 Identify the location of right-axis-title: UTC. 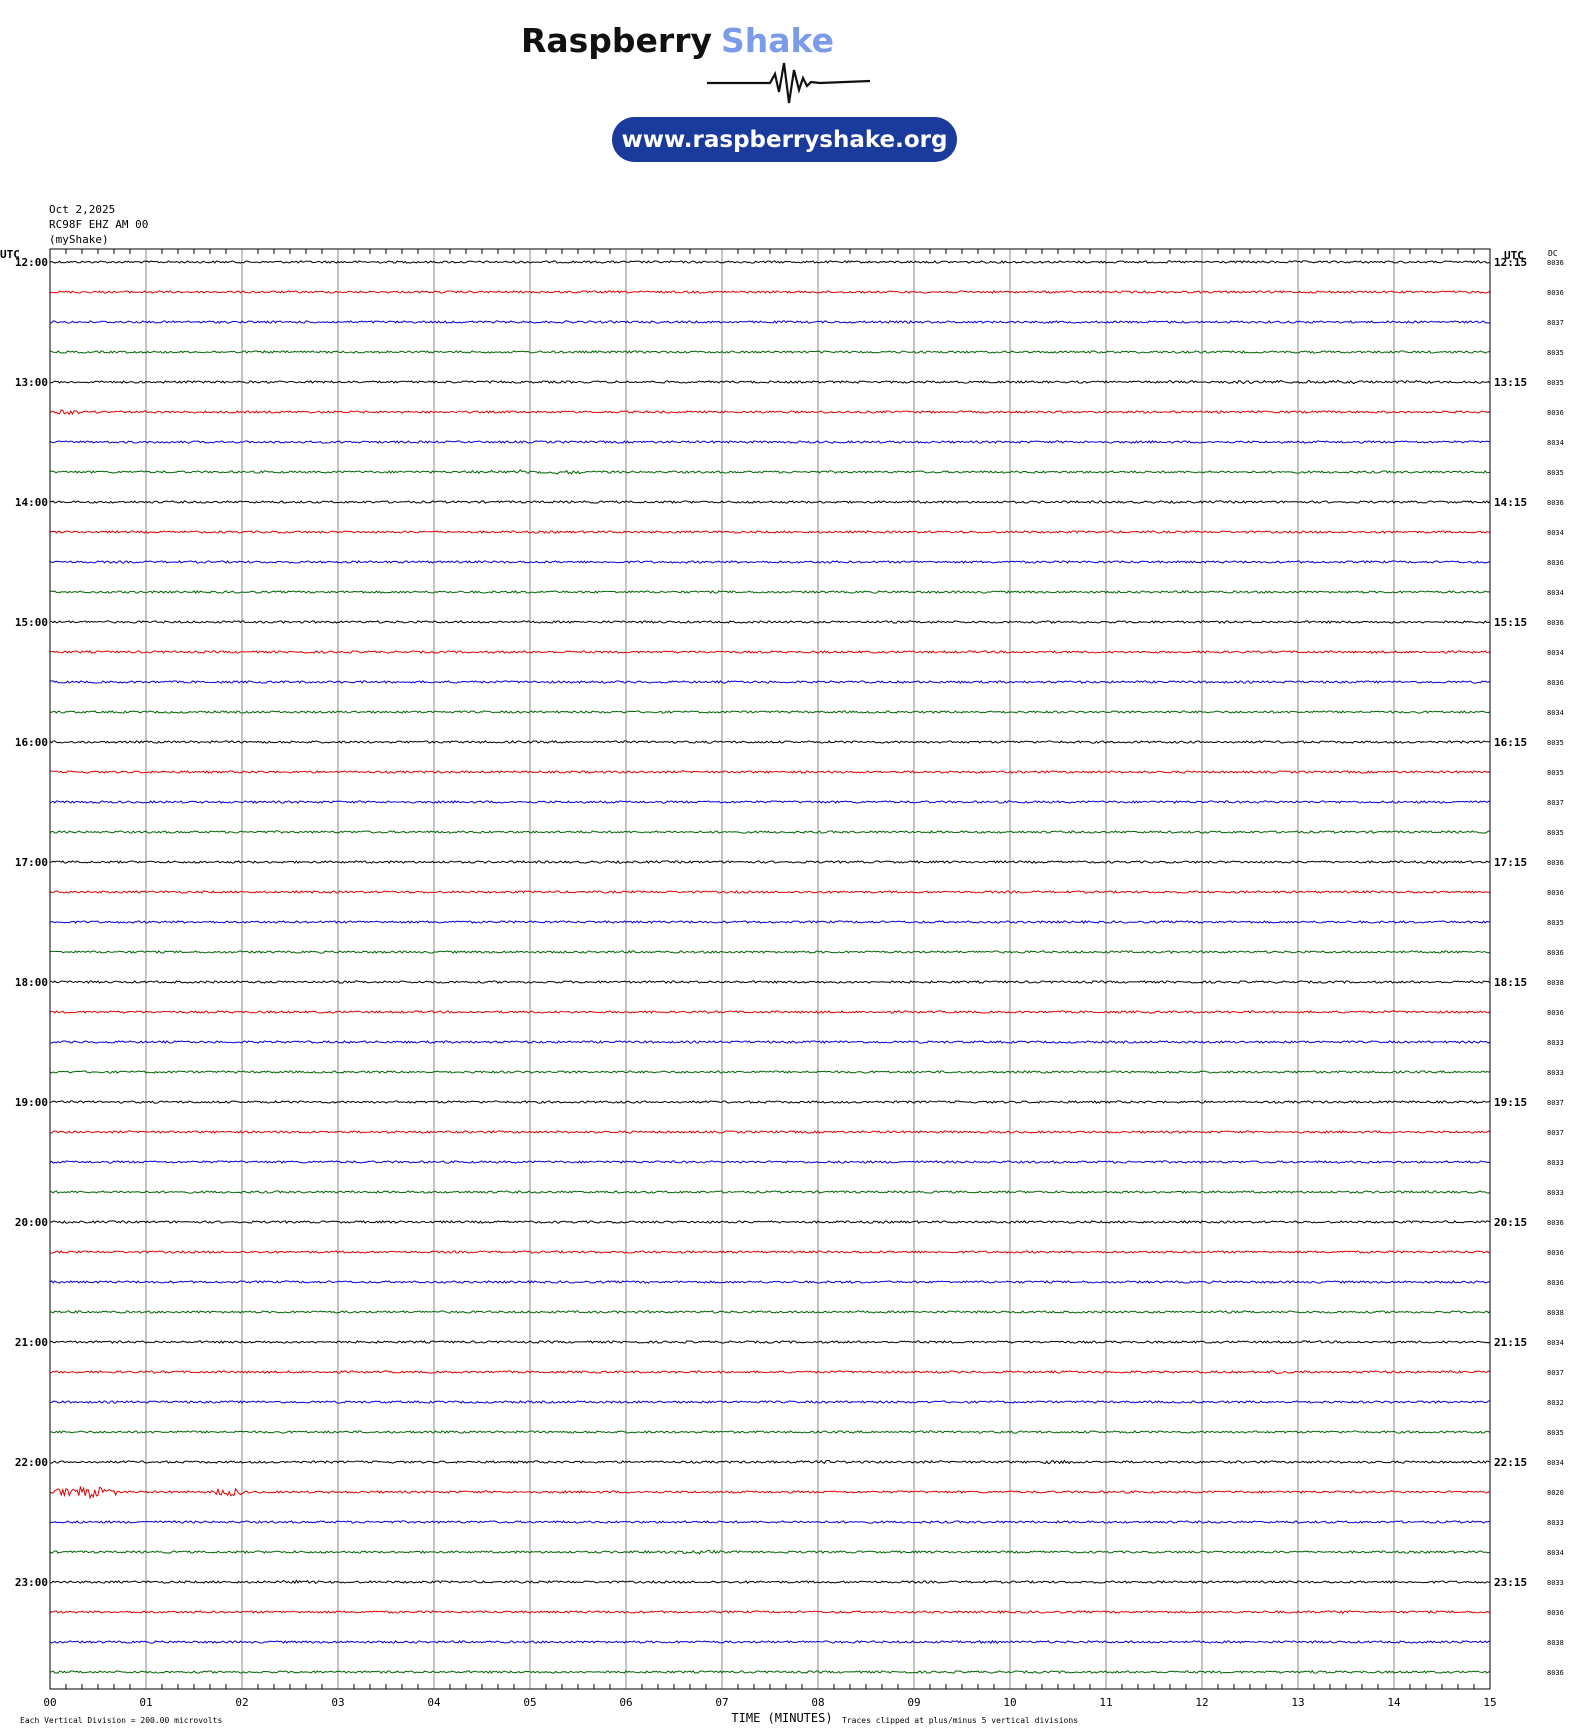
(1514, 255).